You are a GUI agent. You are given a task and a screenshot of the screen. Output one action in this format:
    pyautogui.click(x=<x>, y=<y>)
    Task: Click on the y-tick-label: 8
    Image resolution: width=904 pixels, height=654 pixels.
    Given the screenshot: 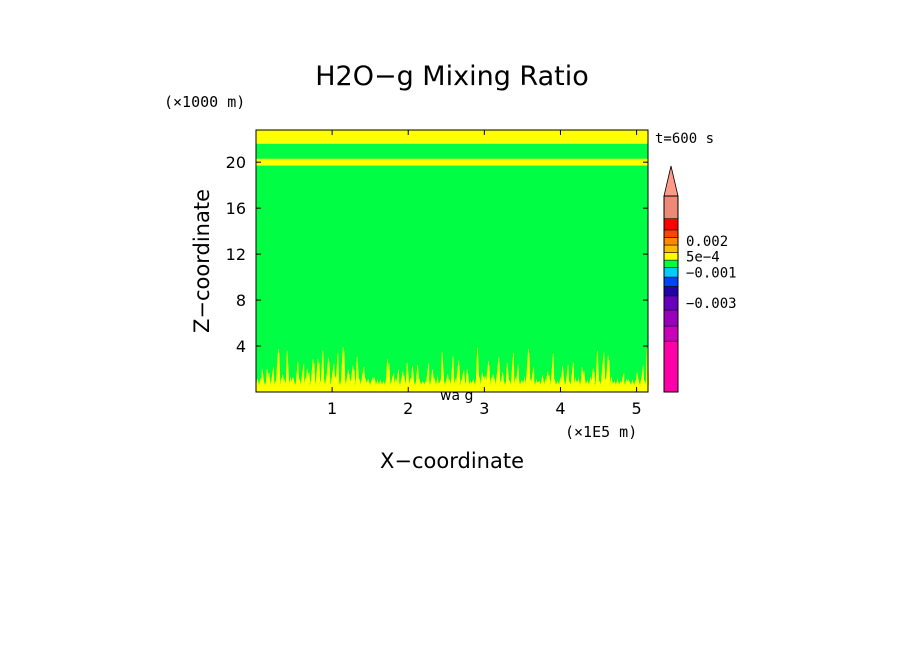 What is the action you would take?
    pyautogui.click(x=241, y=300)
    